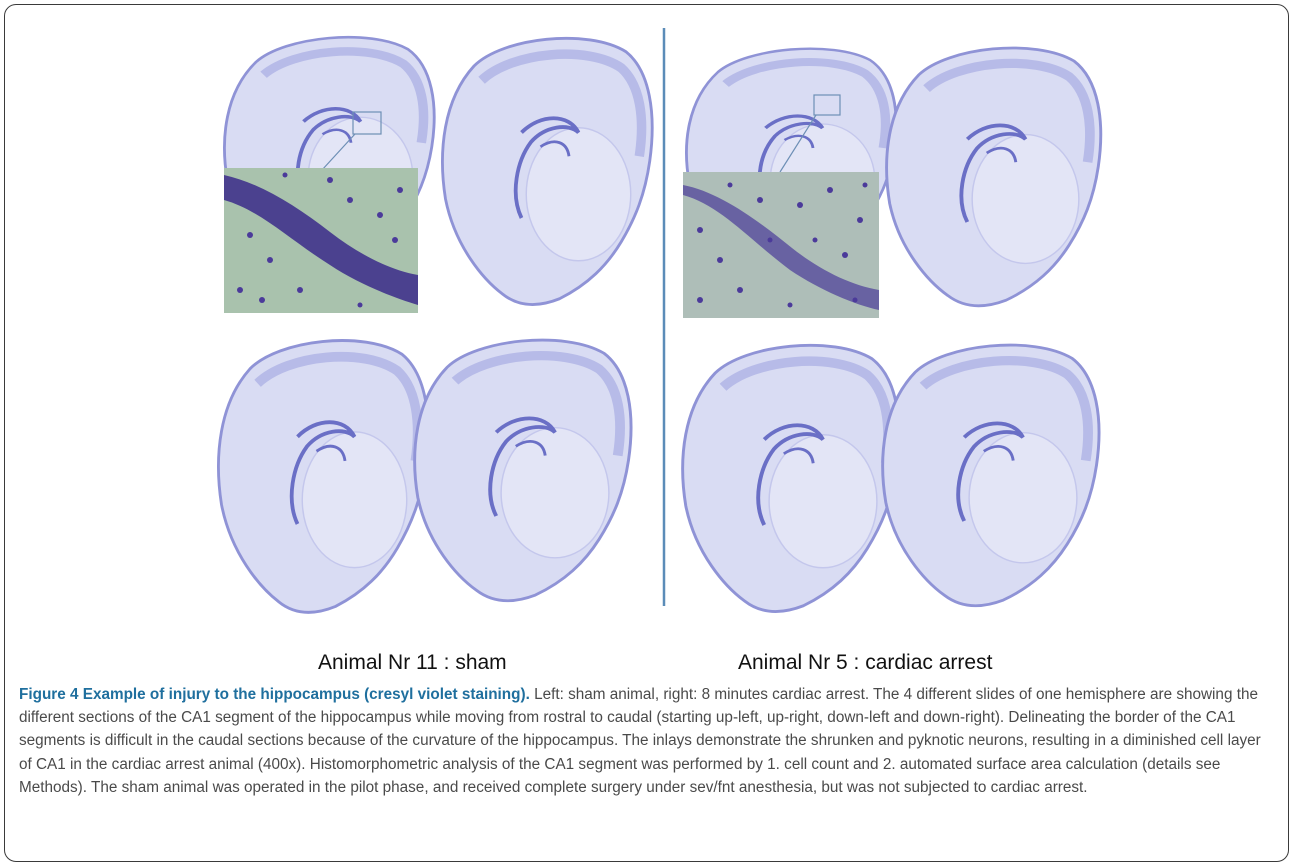 Image resolution: width=1293 pixels, height=866 pixels. What do you see at coordinates (991, 475) in the screenshot?
I see `arrest-section-down-right` at bounding box center [991, 475].